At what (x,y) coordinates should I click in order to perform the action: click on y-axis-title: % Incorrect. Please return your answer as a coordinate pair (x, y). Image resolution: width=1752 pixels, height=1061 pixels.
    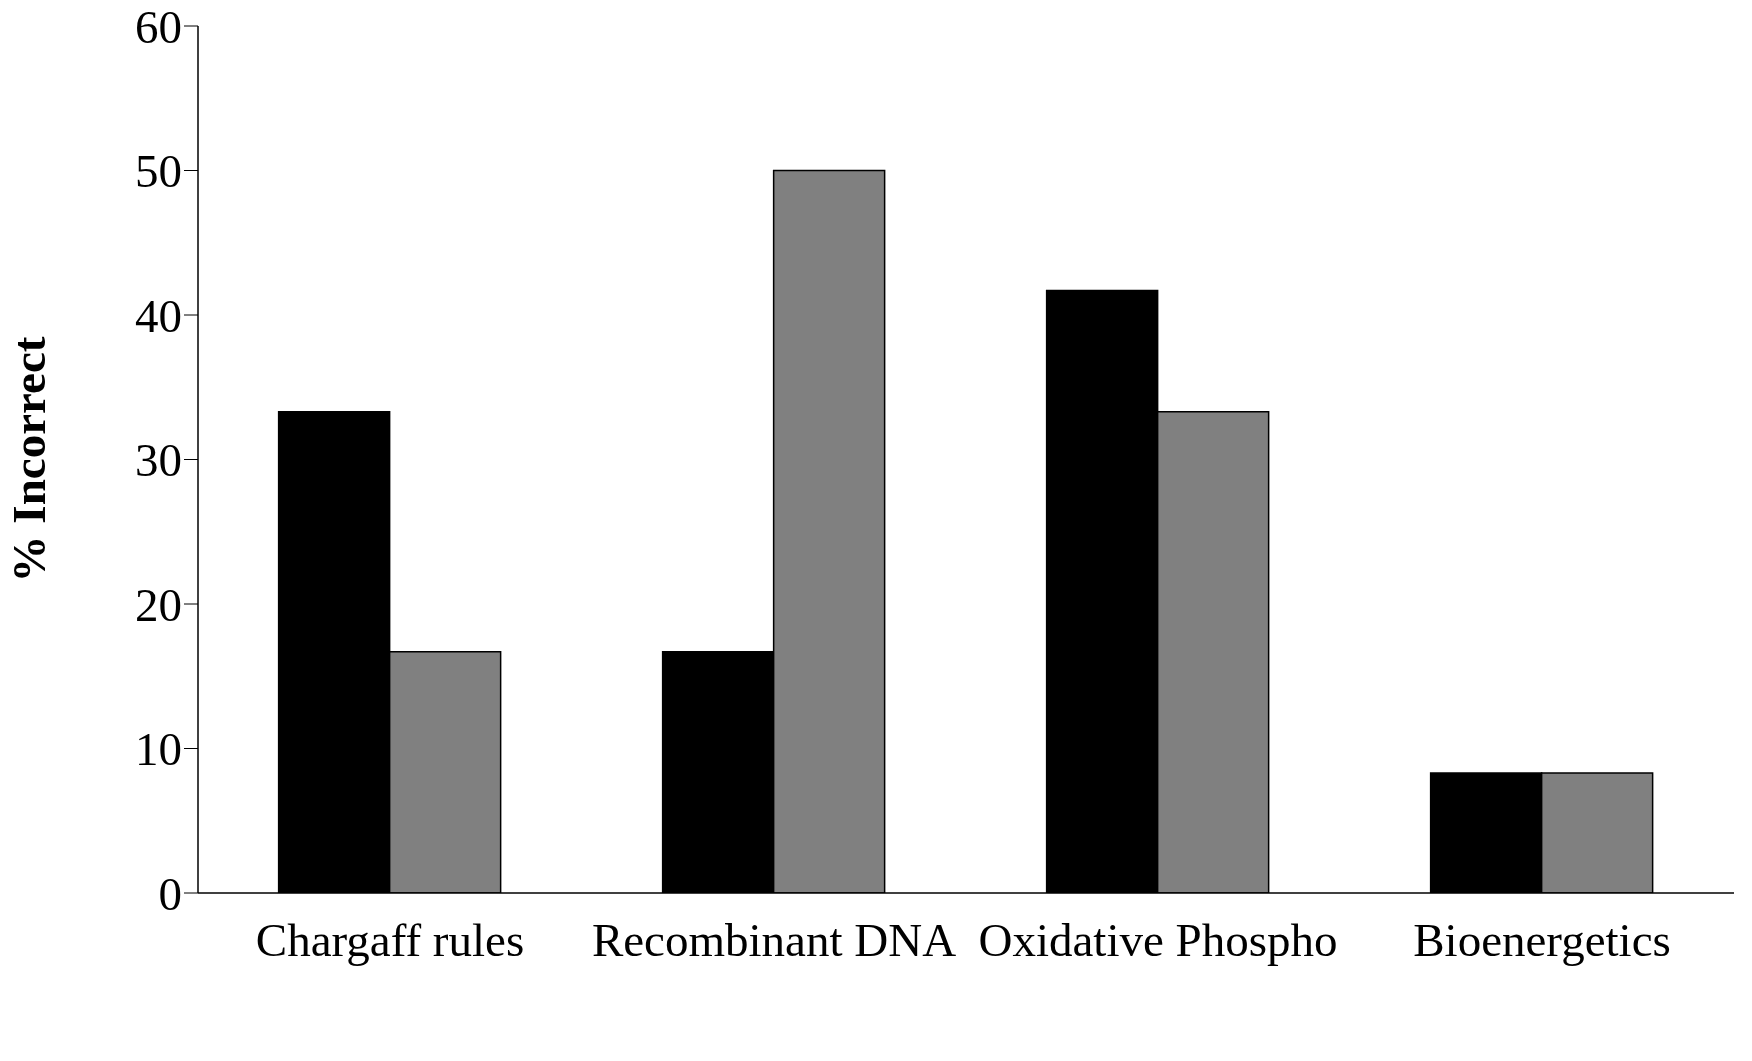
    Looking at the image, I should click on (28, 459).